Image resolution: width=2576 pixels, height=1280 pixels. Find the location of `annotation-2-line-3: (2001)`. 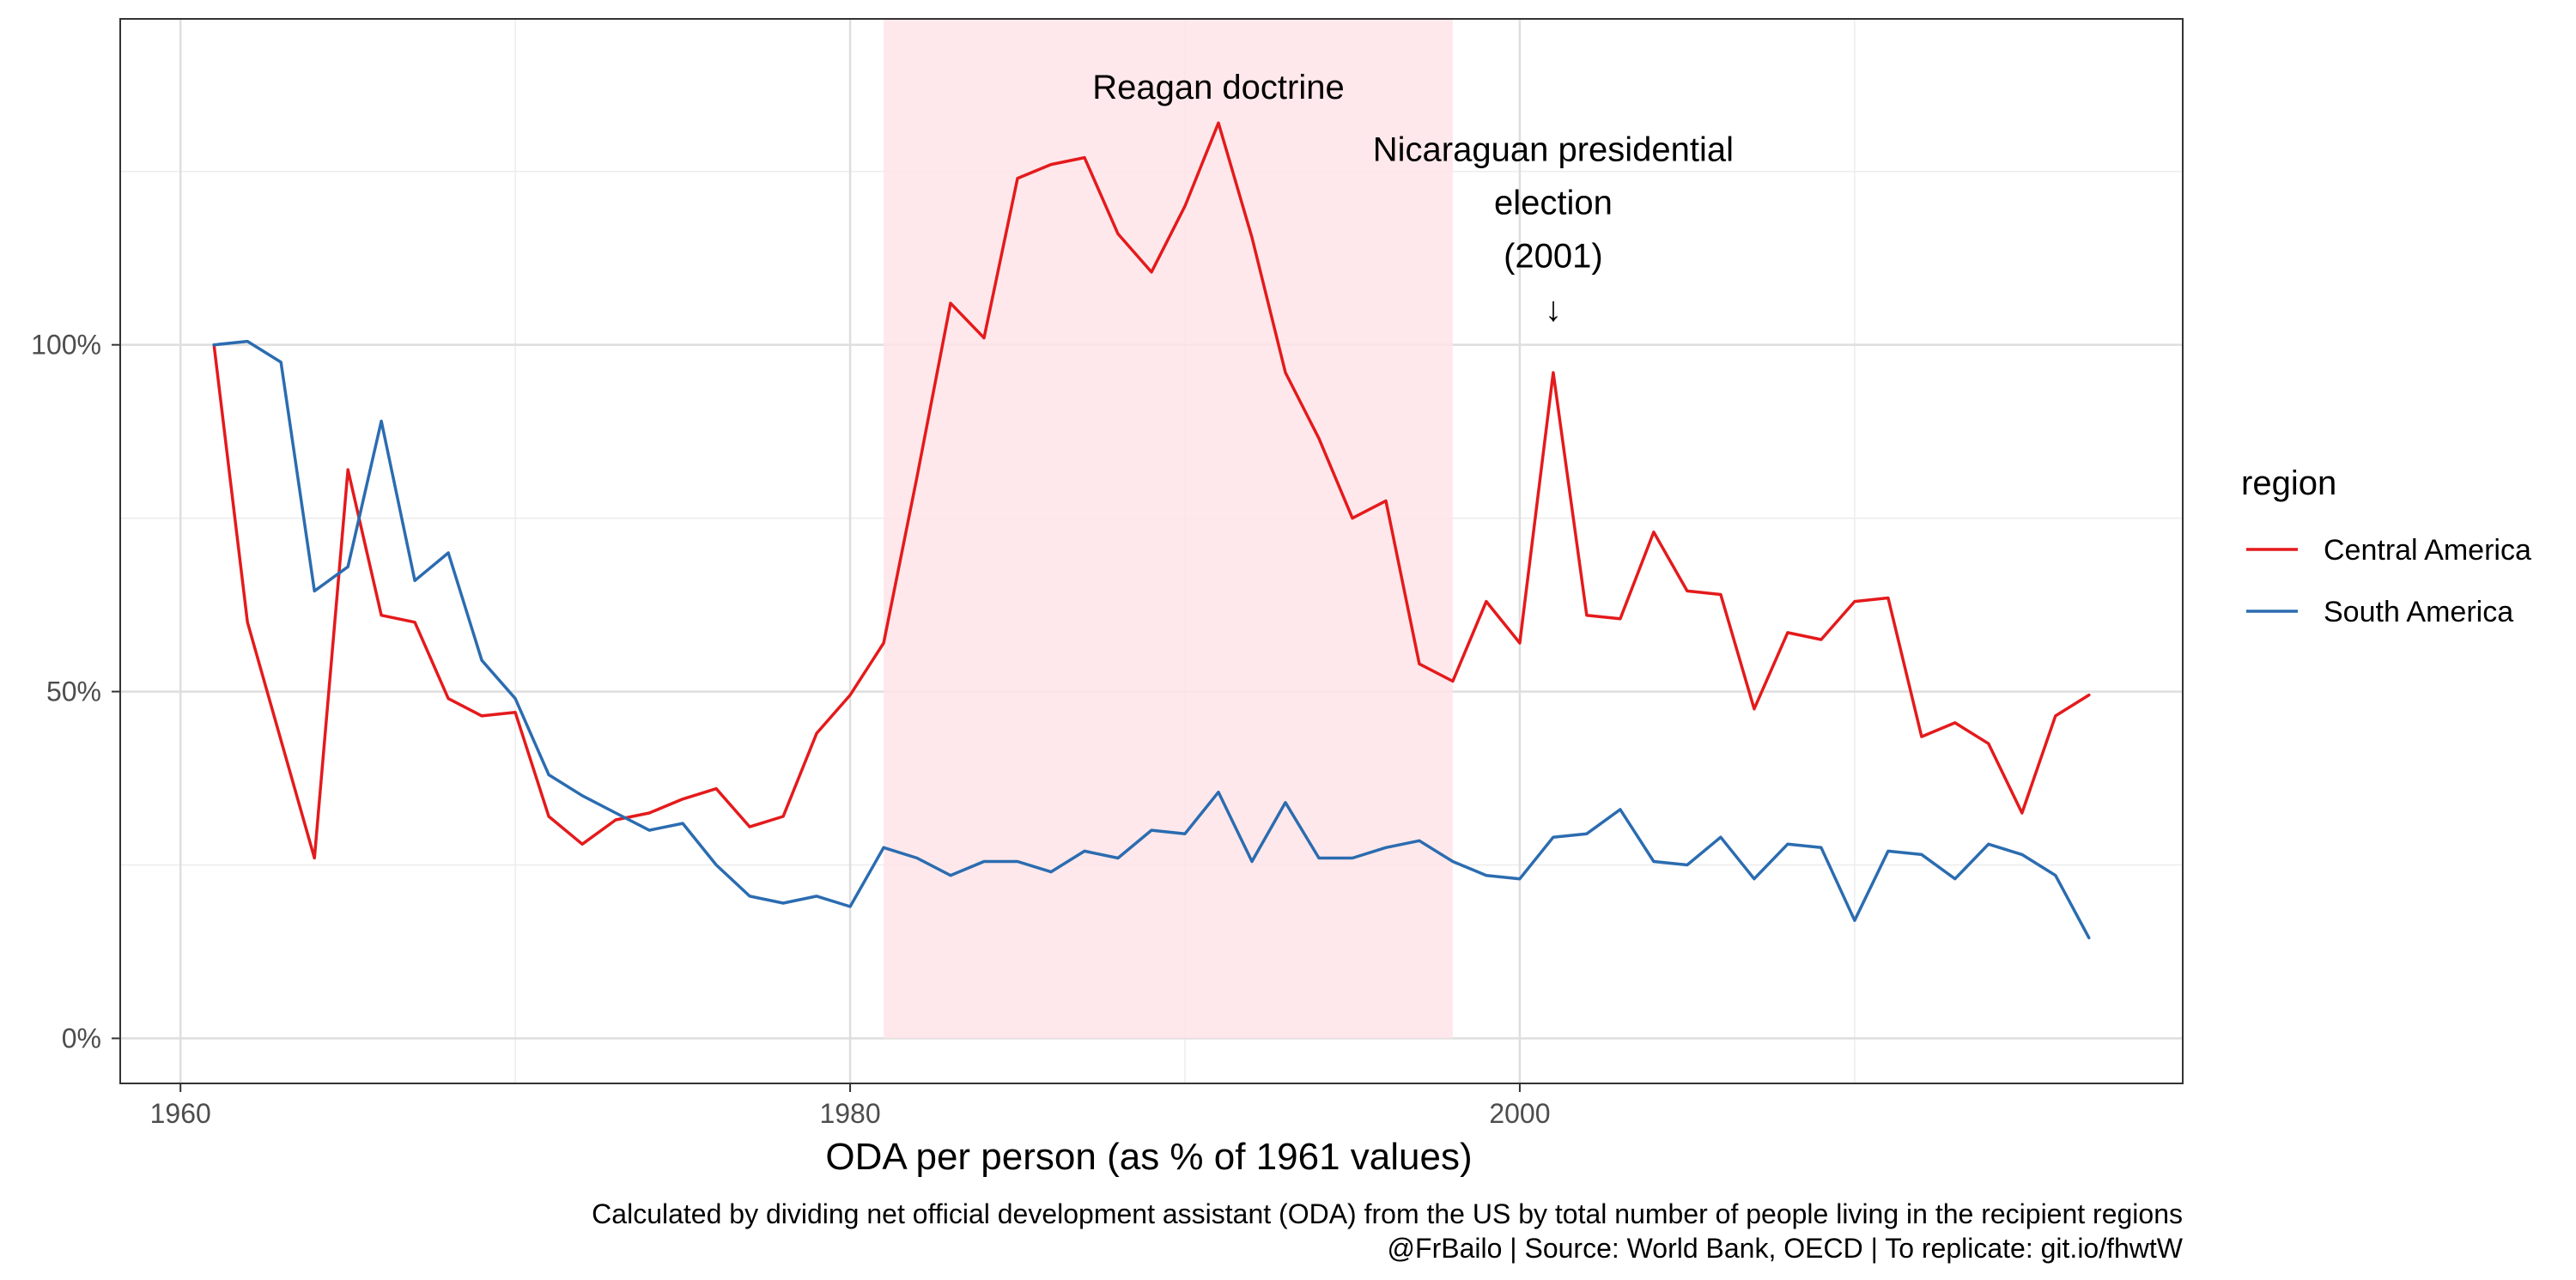

annotation-2-line-3: (2001) is located at coordinates (1554, 257).